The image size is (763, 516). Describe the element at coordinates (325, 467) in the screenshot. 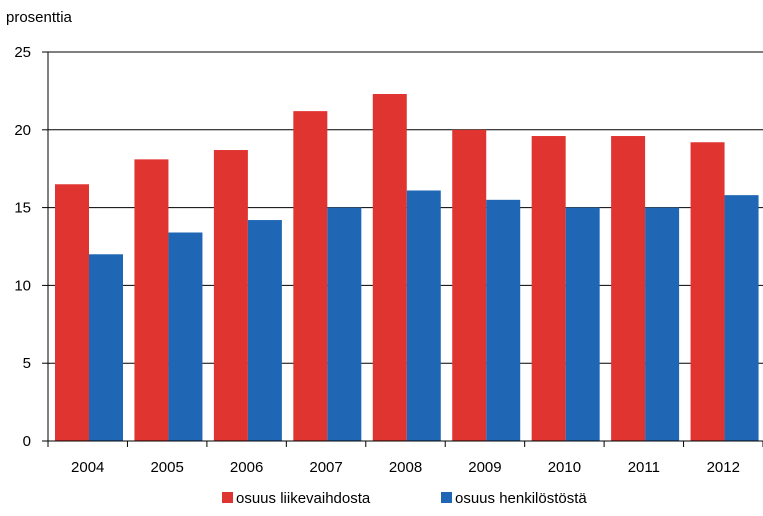

I see `x-tick-label: 2007` at that location.